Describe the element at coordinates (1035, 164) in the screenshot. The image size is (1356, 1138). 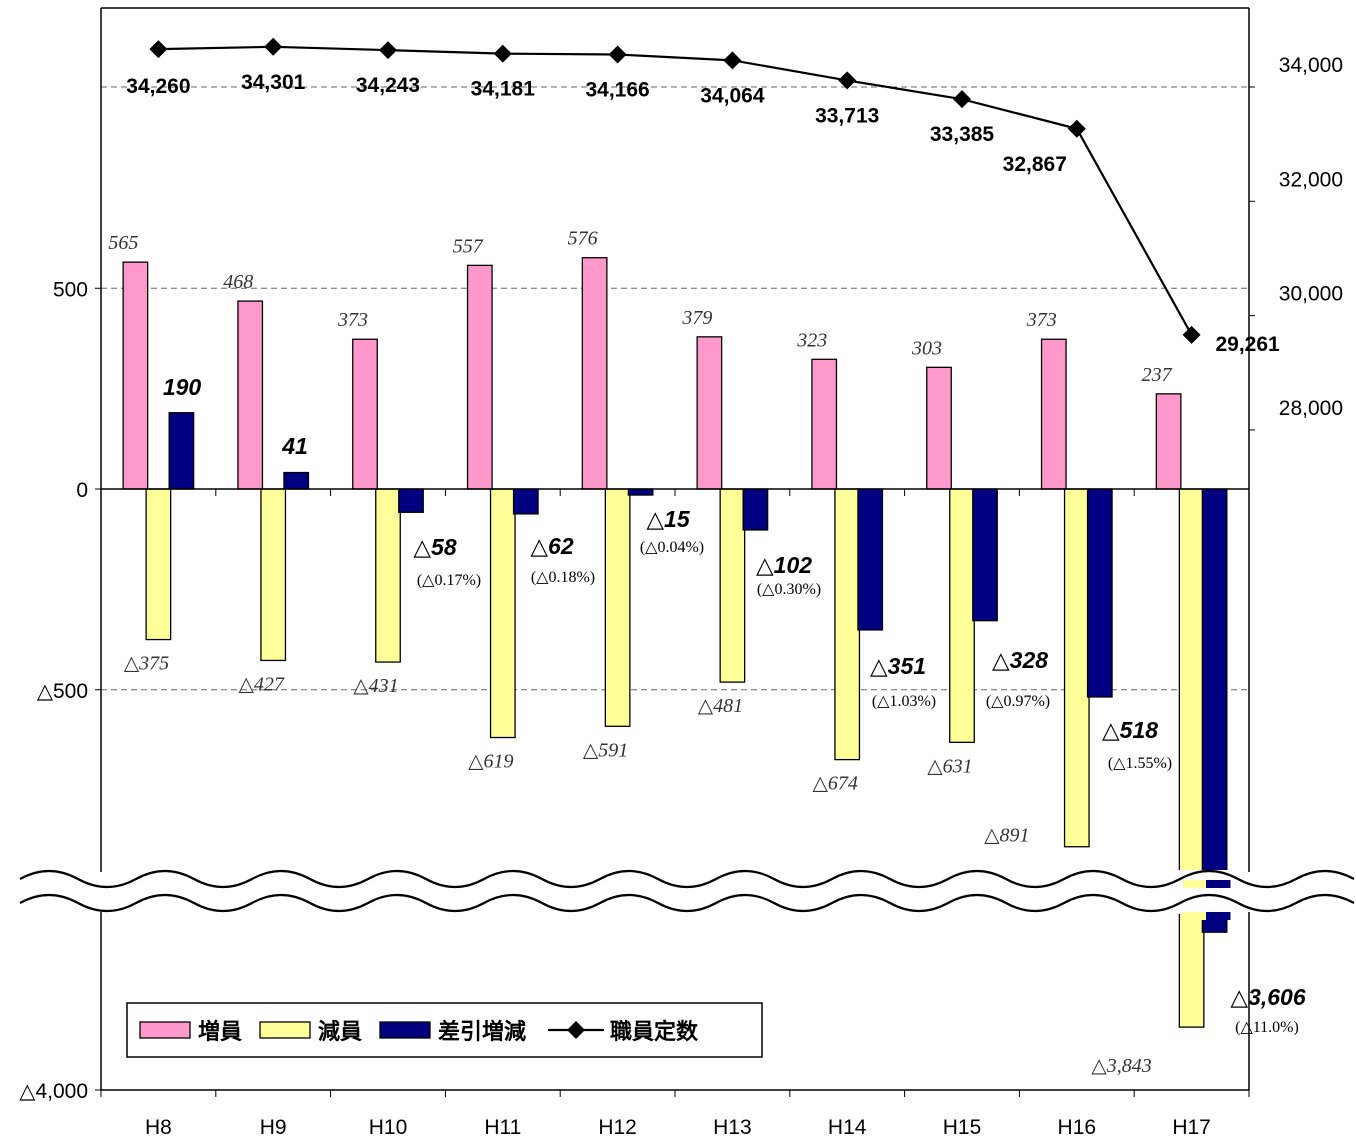
I see `staff-label-H16: 32,867` at that location.